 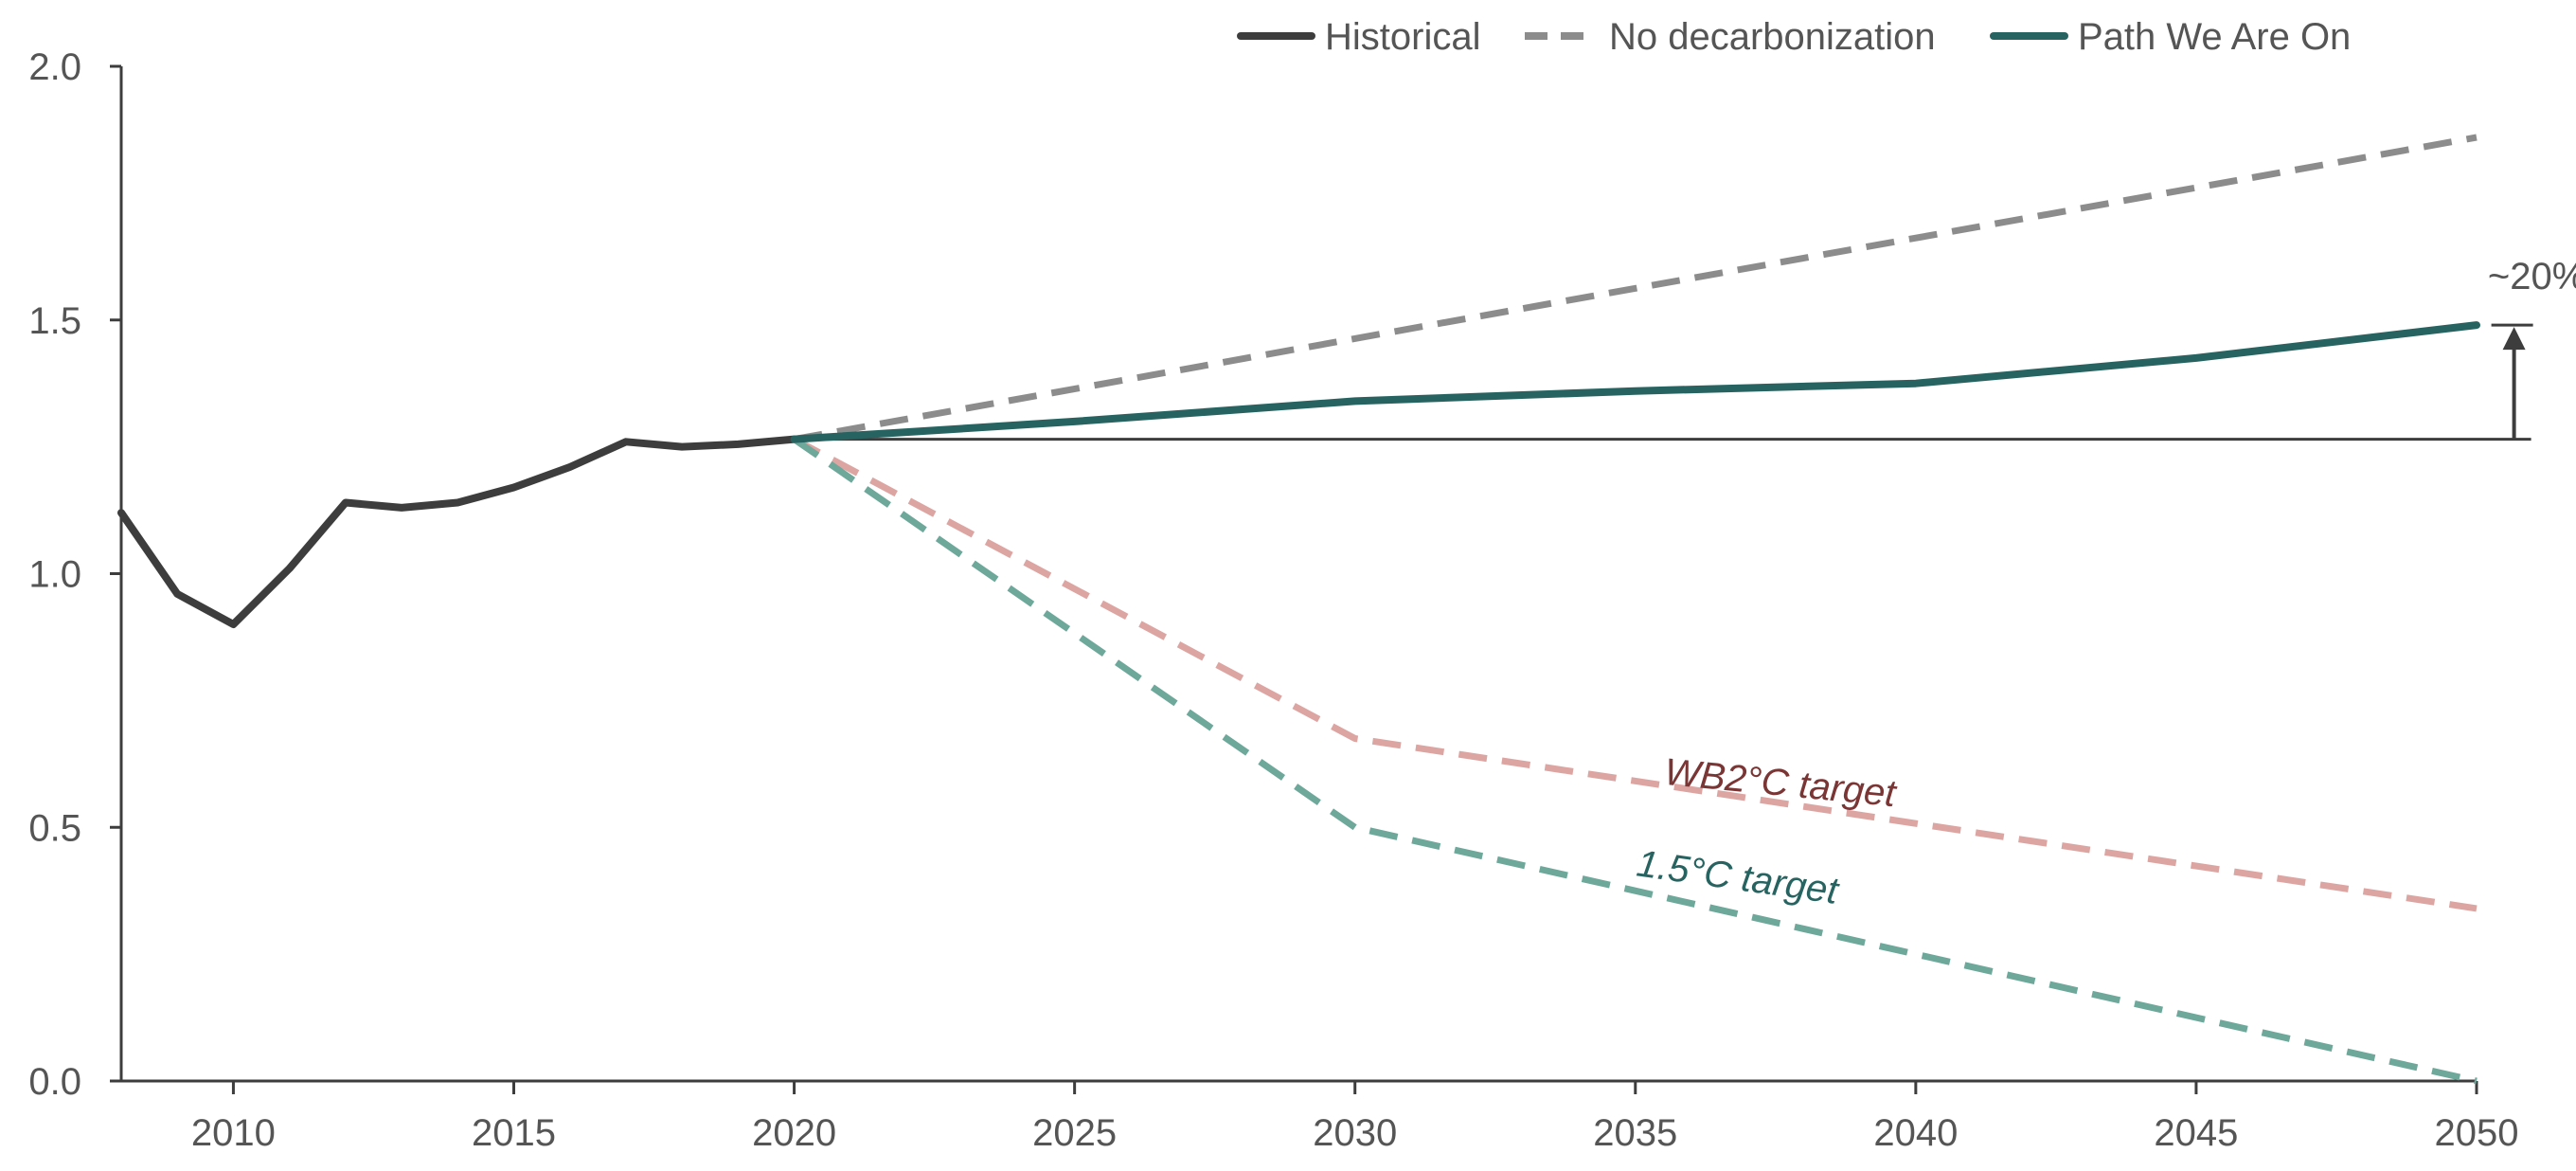 I want to click on x-tick-label: 2030, so click(x=1355, y=1133).